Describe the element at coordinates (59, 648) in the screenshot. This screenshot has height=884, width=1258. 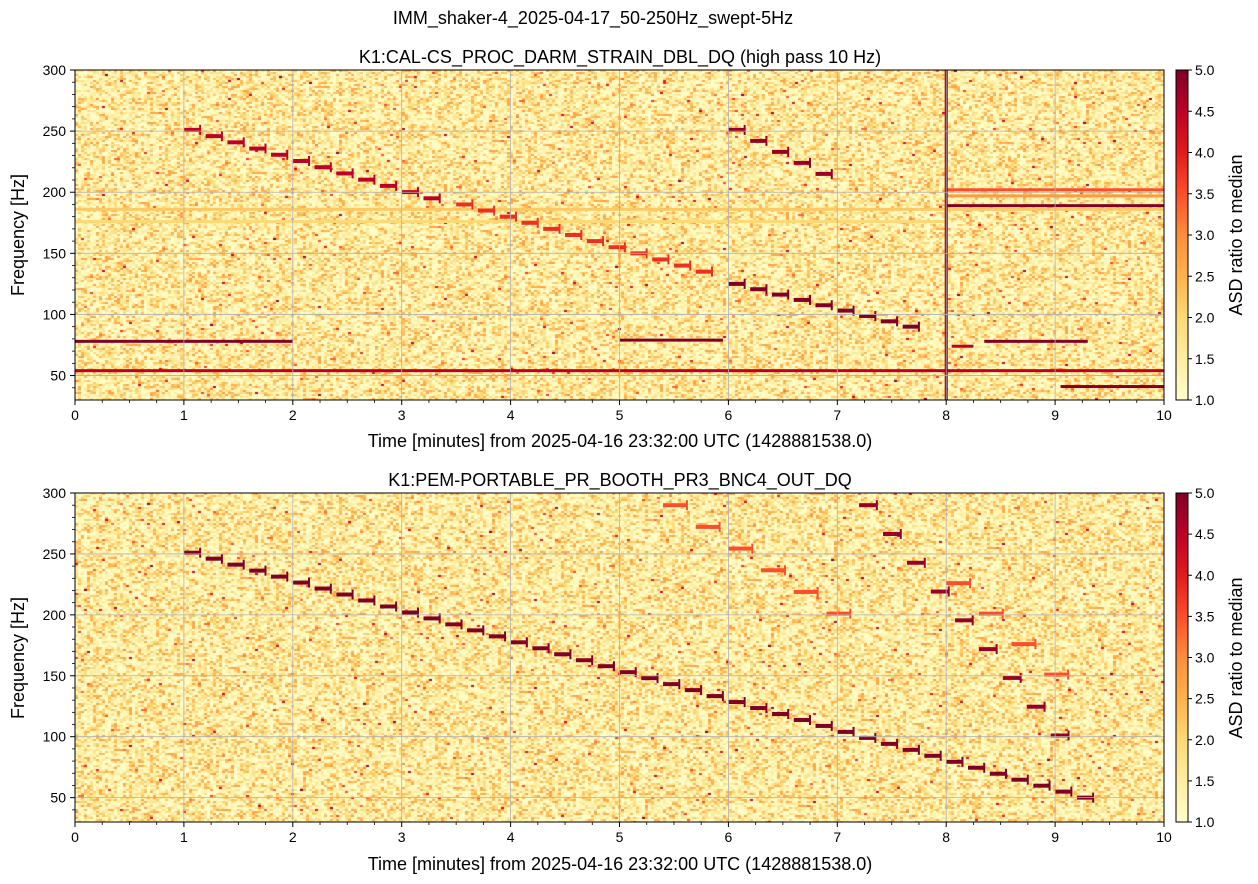
I see `y-axis: 50 100 150 200 250 300` at that location.